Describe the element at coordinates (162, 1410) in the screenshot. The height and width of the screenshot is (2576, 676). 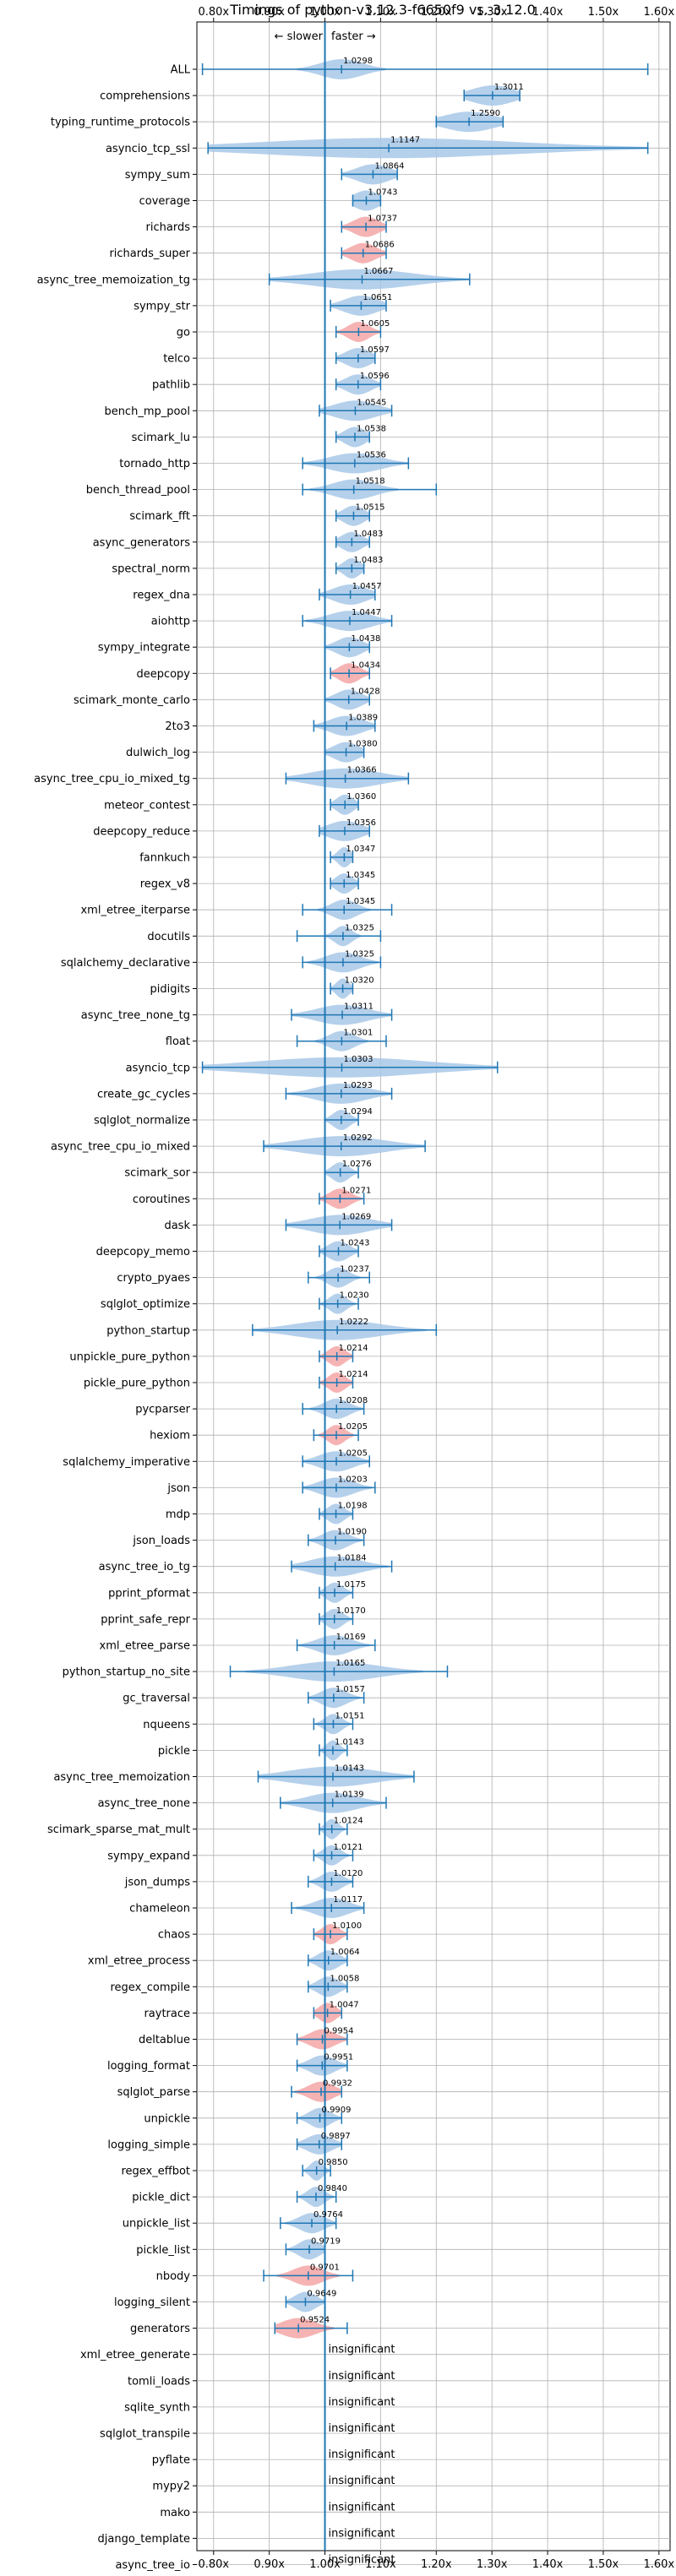
I see `benchmark-name-label: pycparser` at that location.